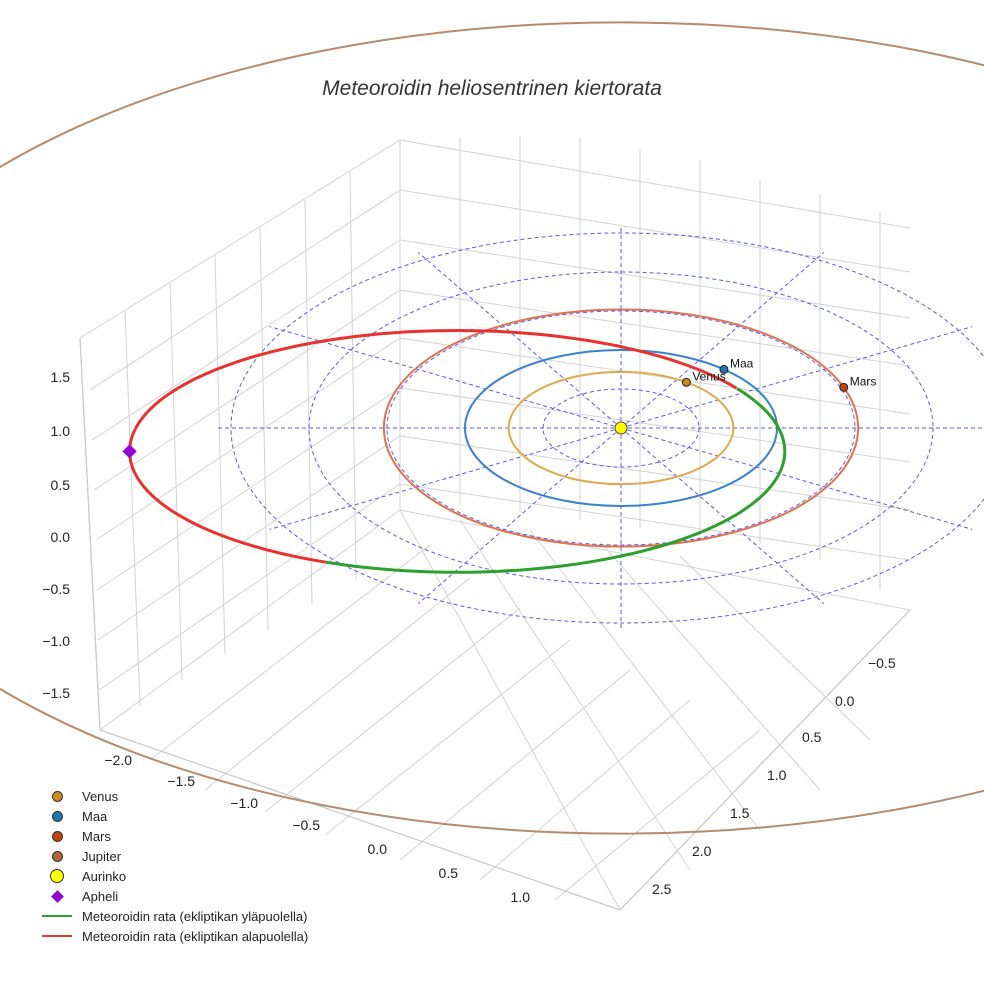  I want to click on planet-label: Maa, so click(742, 363).